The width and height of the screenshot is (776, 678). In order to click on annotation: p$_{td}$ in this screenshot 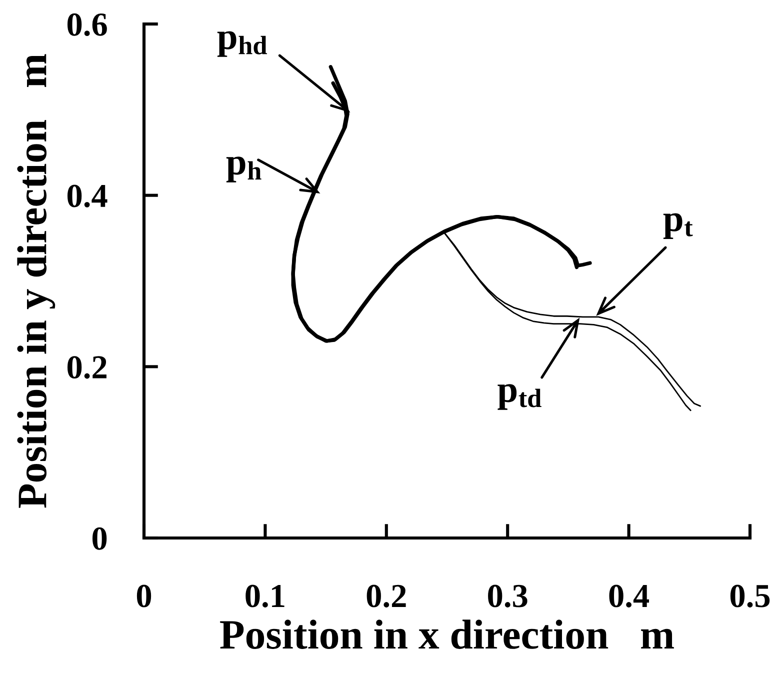, I will do `click(520, 397)`.